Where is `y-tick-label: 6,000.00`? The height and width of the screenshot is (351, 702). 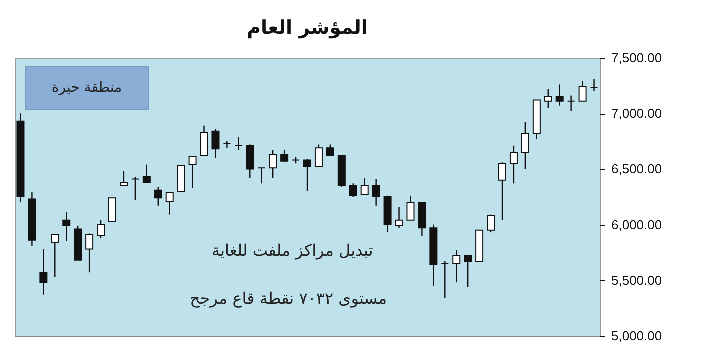 y-tick-label: 6,000.00 is located at coordinates (637, 224).